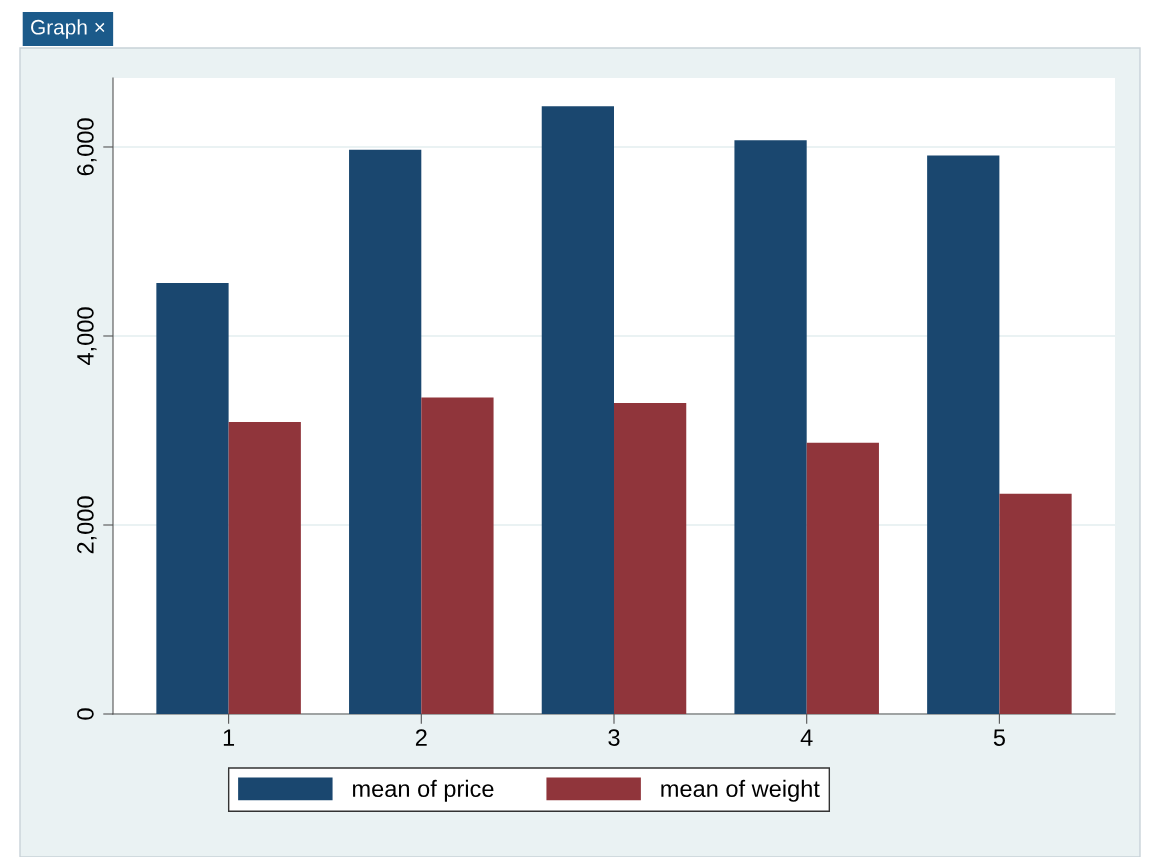 The height and width of the screenshot is (857, 1165). What do you see at coordinates (806, 737) in the screenshot?
I see `x-tick-label: 4` at bounding box center [806, 737].